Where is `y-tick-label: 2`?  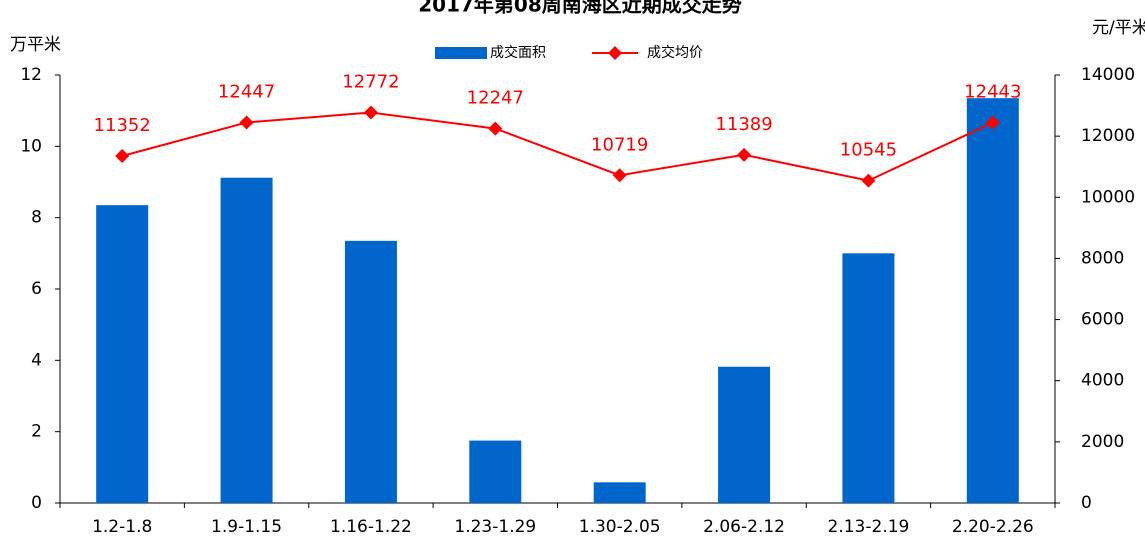
y-tick-label: 2 is located at coordinates (36, 432).